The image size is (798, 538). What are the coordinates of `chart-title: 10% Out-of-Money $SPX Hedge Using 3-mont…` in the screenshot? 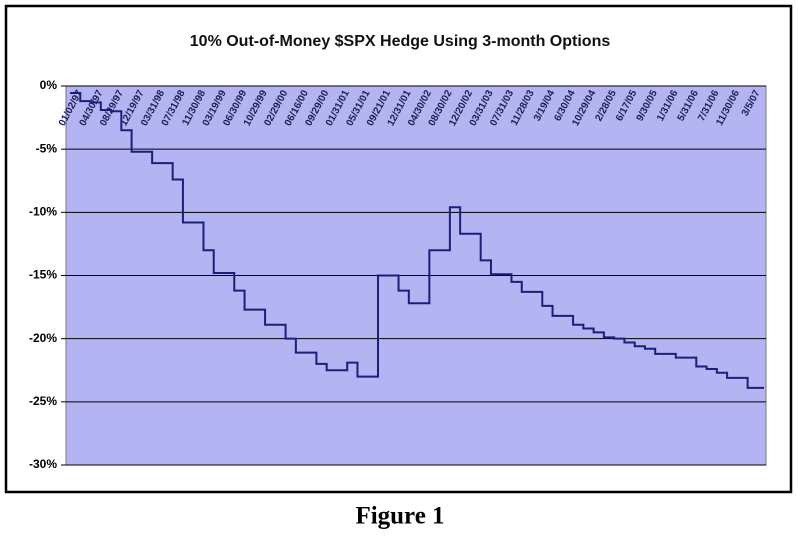 It's located at (400, 41).